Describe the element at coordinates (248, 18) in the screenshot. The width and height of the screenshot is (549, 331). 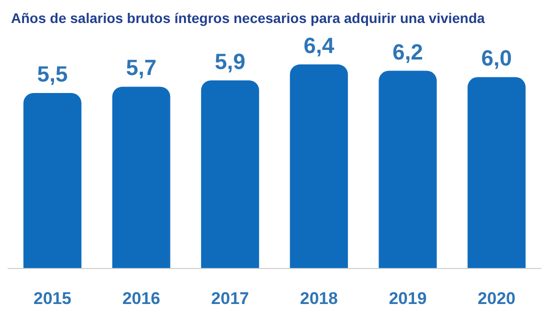
I see `chart-title: Años de salarios brutos íntegros necesarios para adquirir una vivienda` at that location.